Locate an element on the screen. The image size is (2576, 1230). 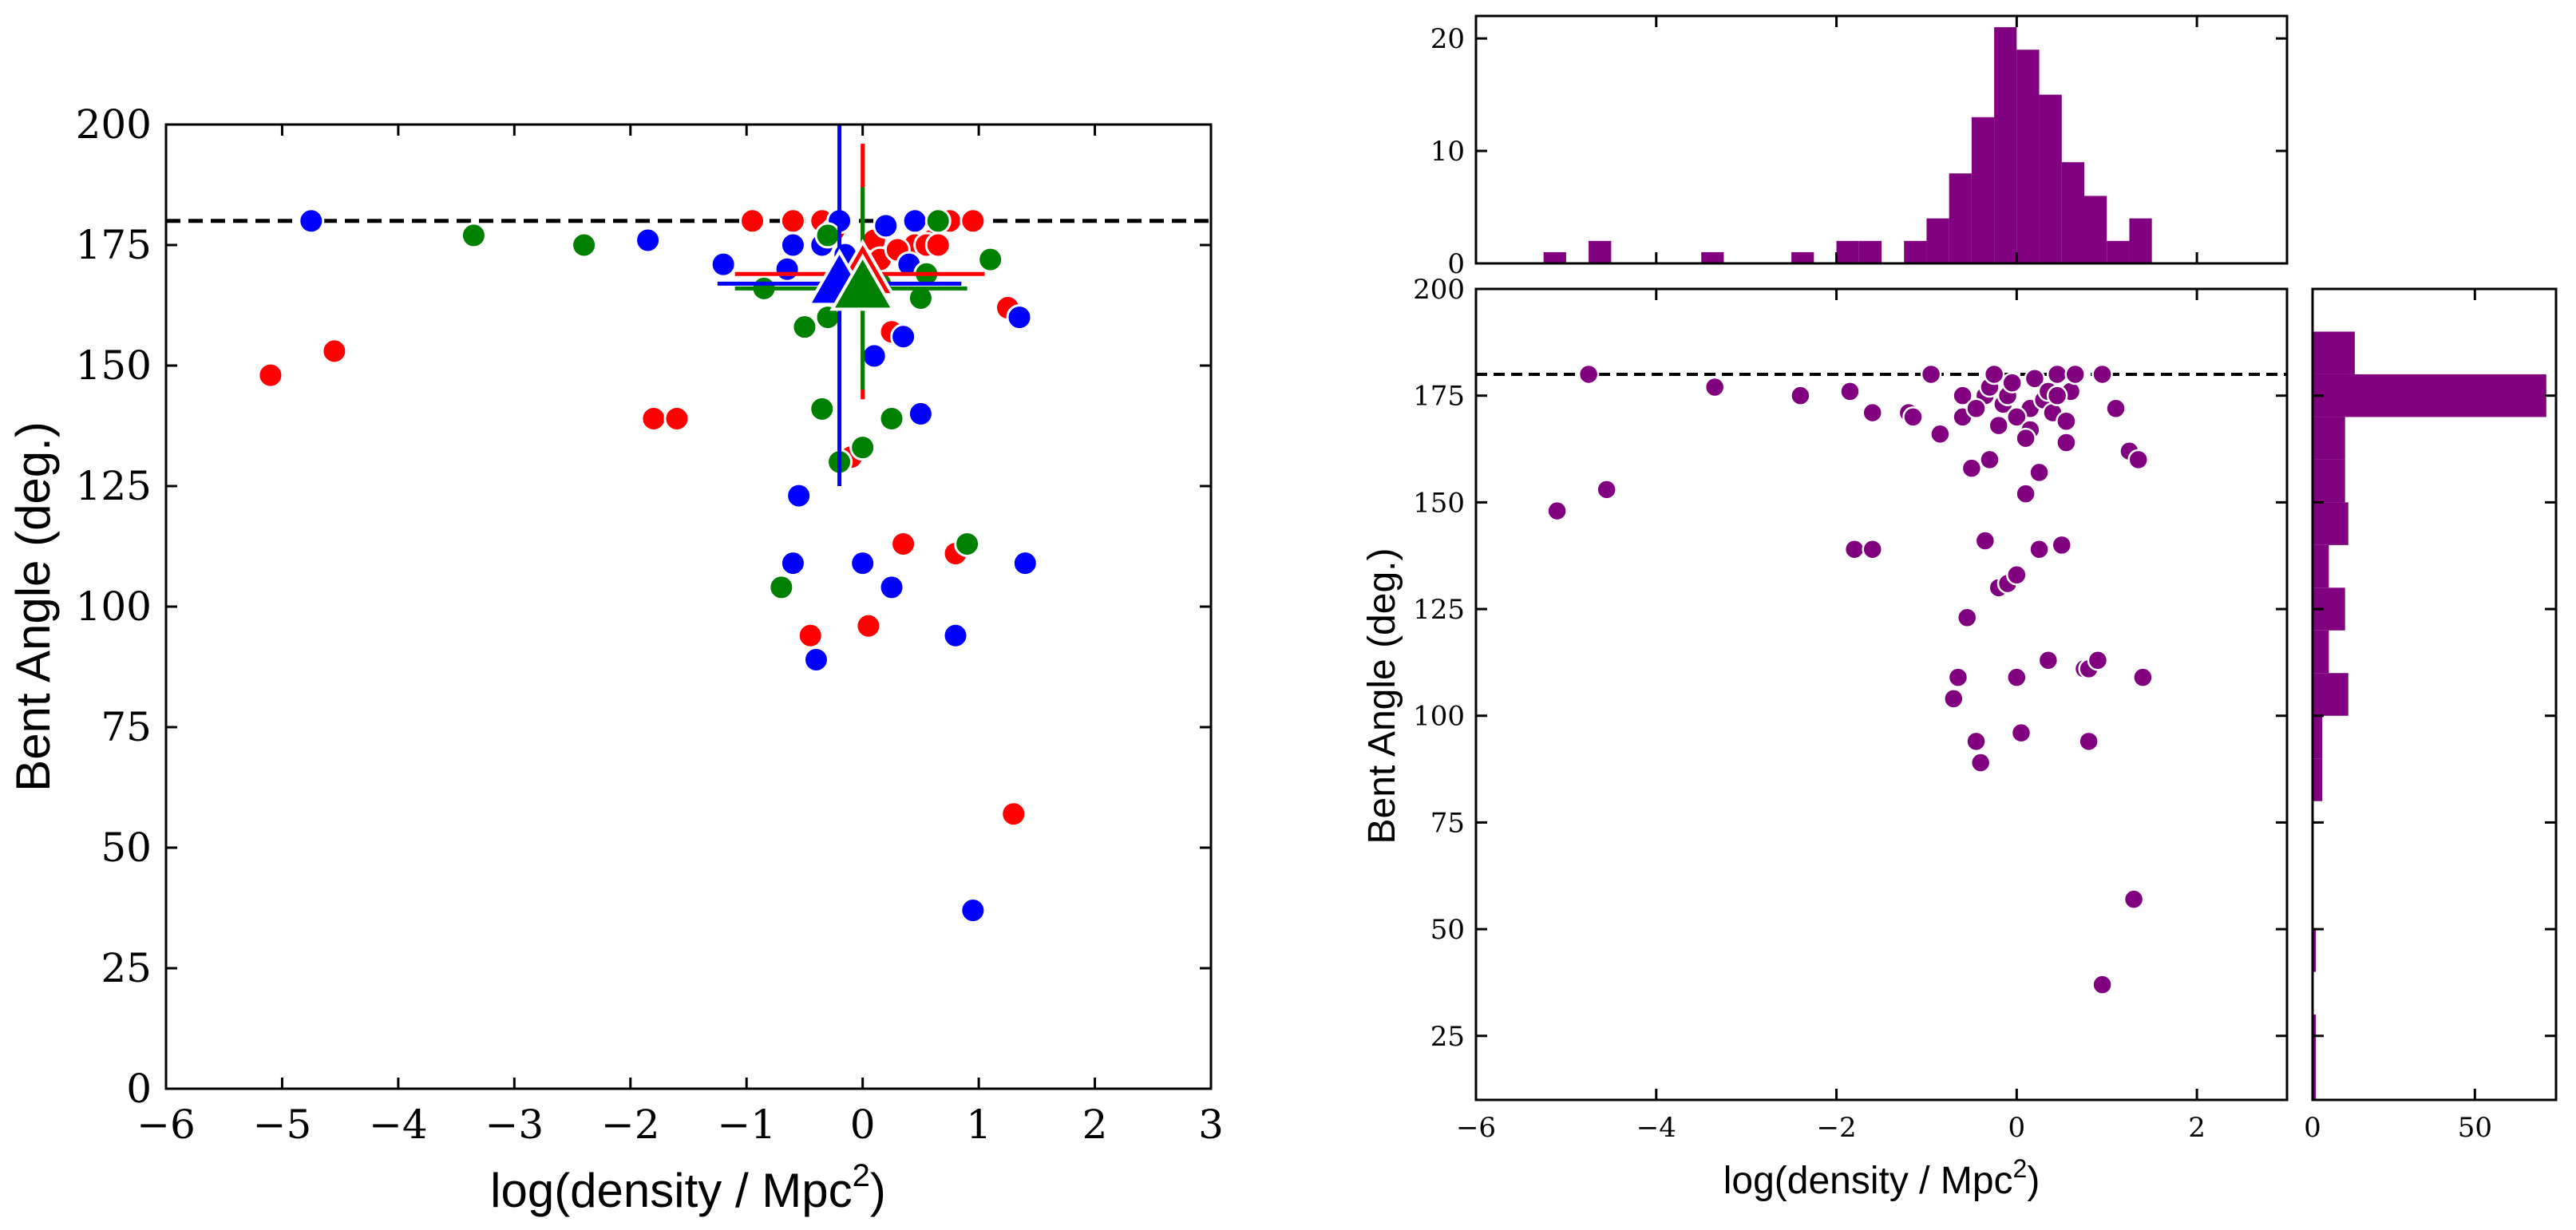
right-y-tick-label: 125 is located at coordinates (1439, 610).